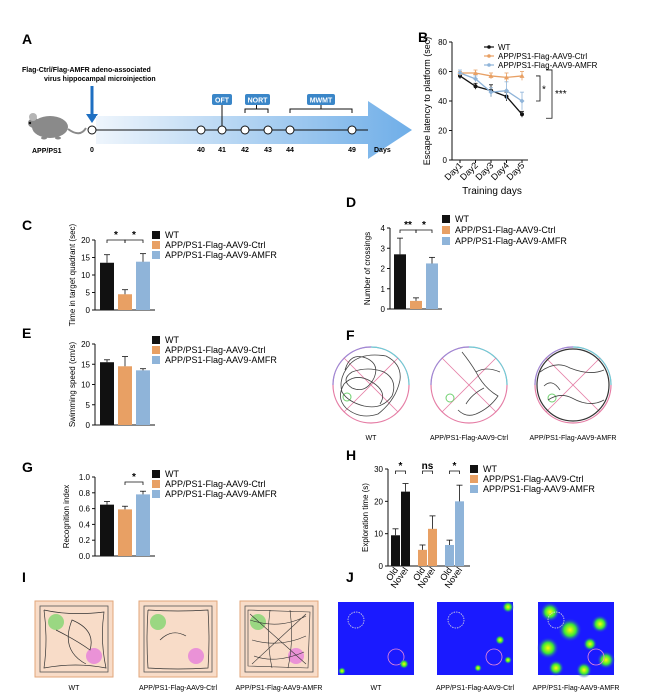 Image resolution: width=670 pixels, height=697 pixels. I want to click on timeline-node-day40, so click(201, 130).